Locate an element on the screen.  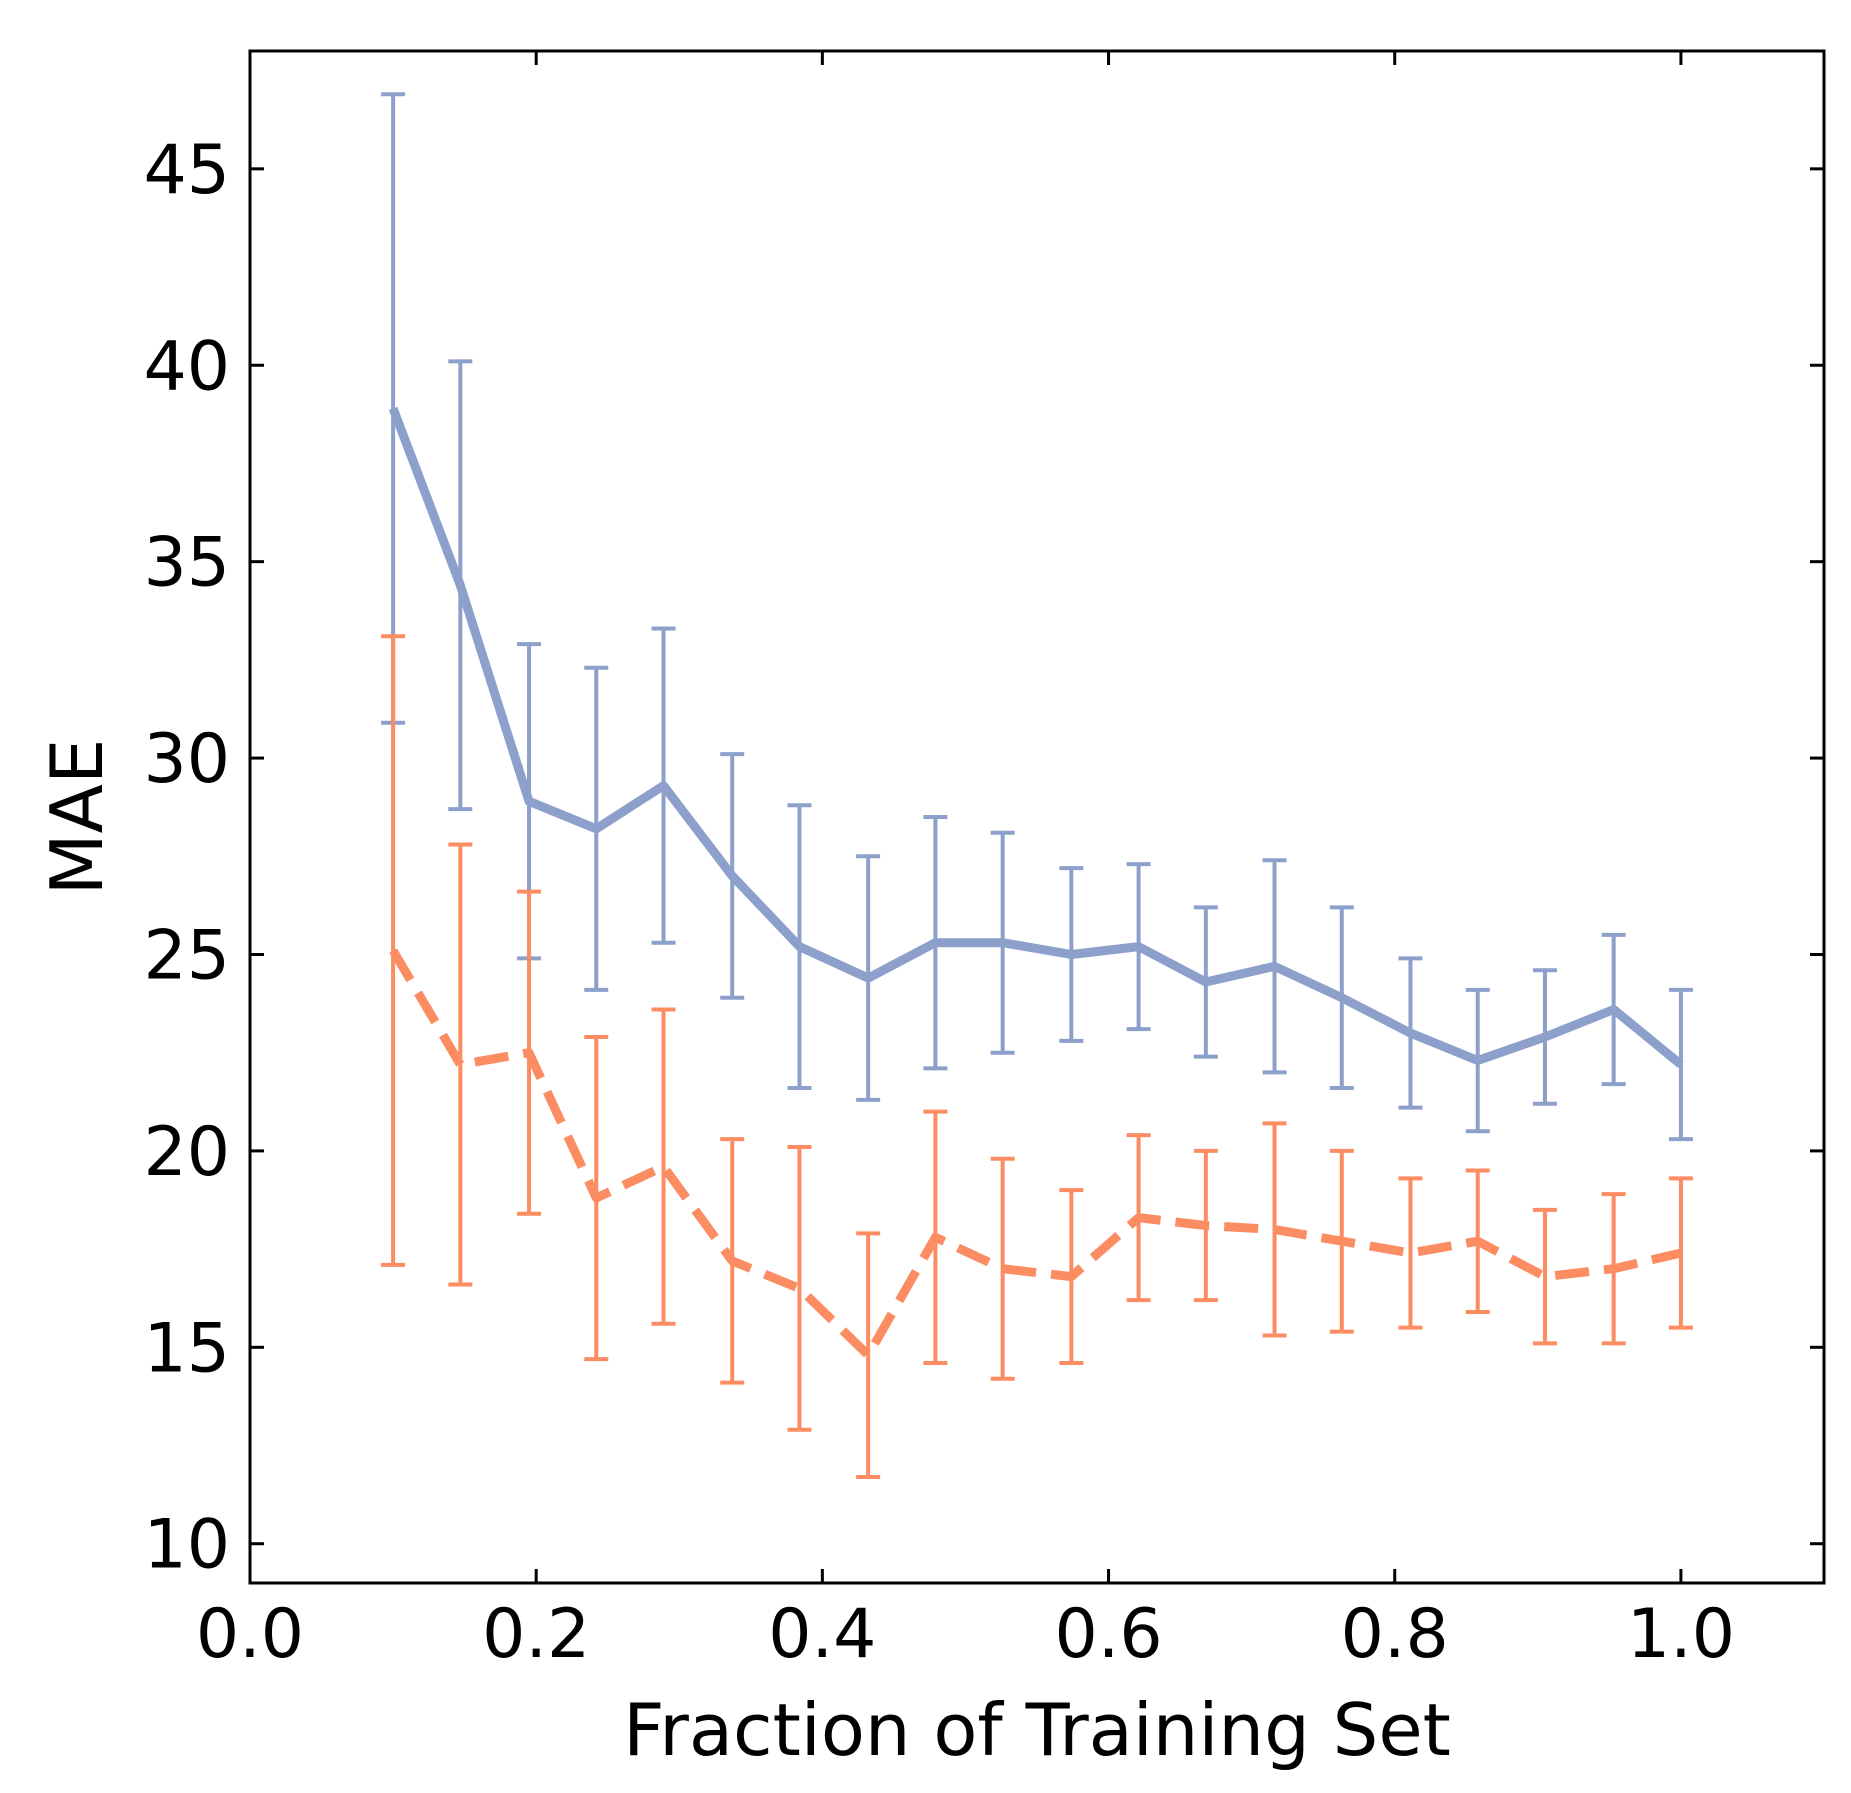
y-tick-label: 15 is located at coordinates (186, 1348).